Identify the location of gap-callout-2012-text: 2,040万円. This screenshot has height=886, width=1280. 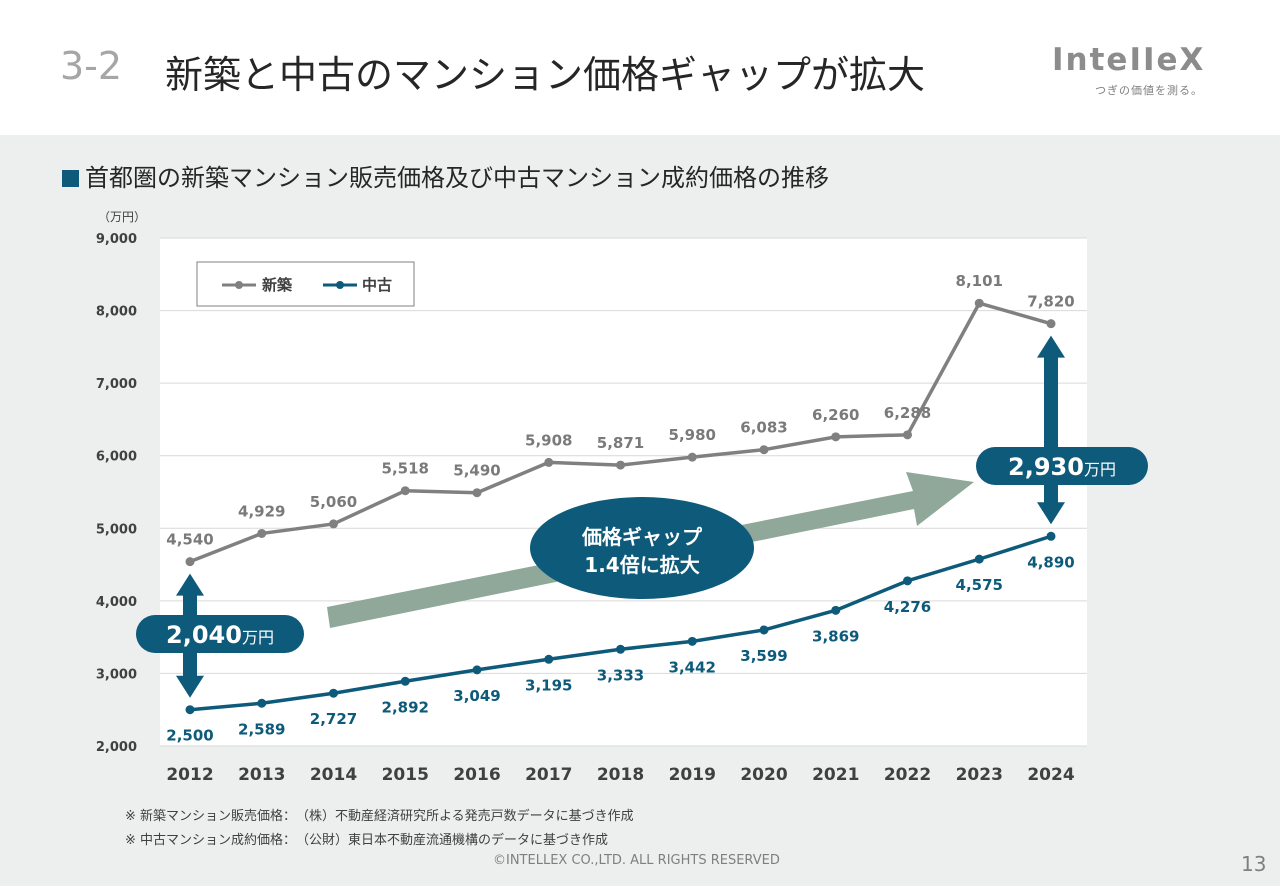
(220, 635).